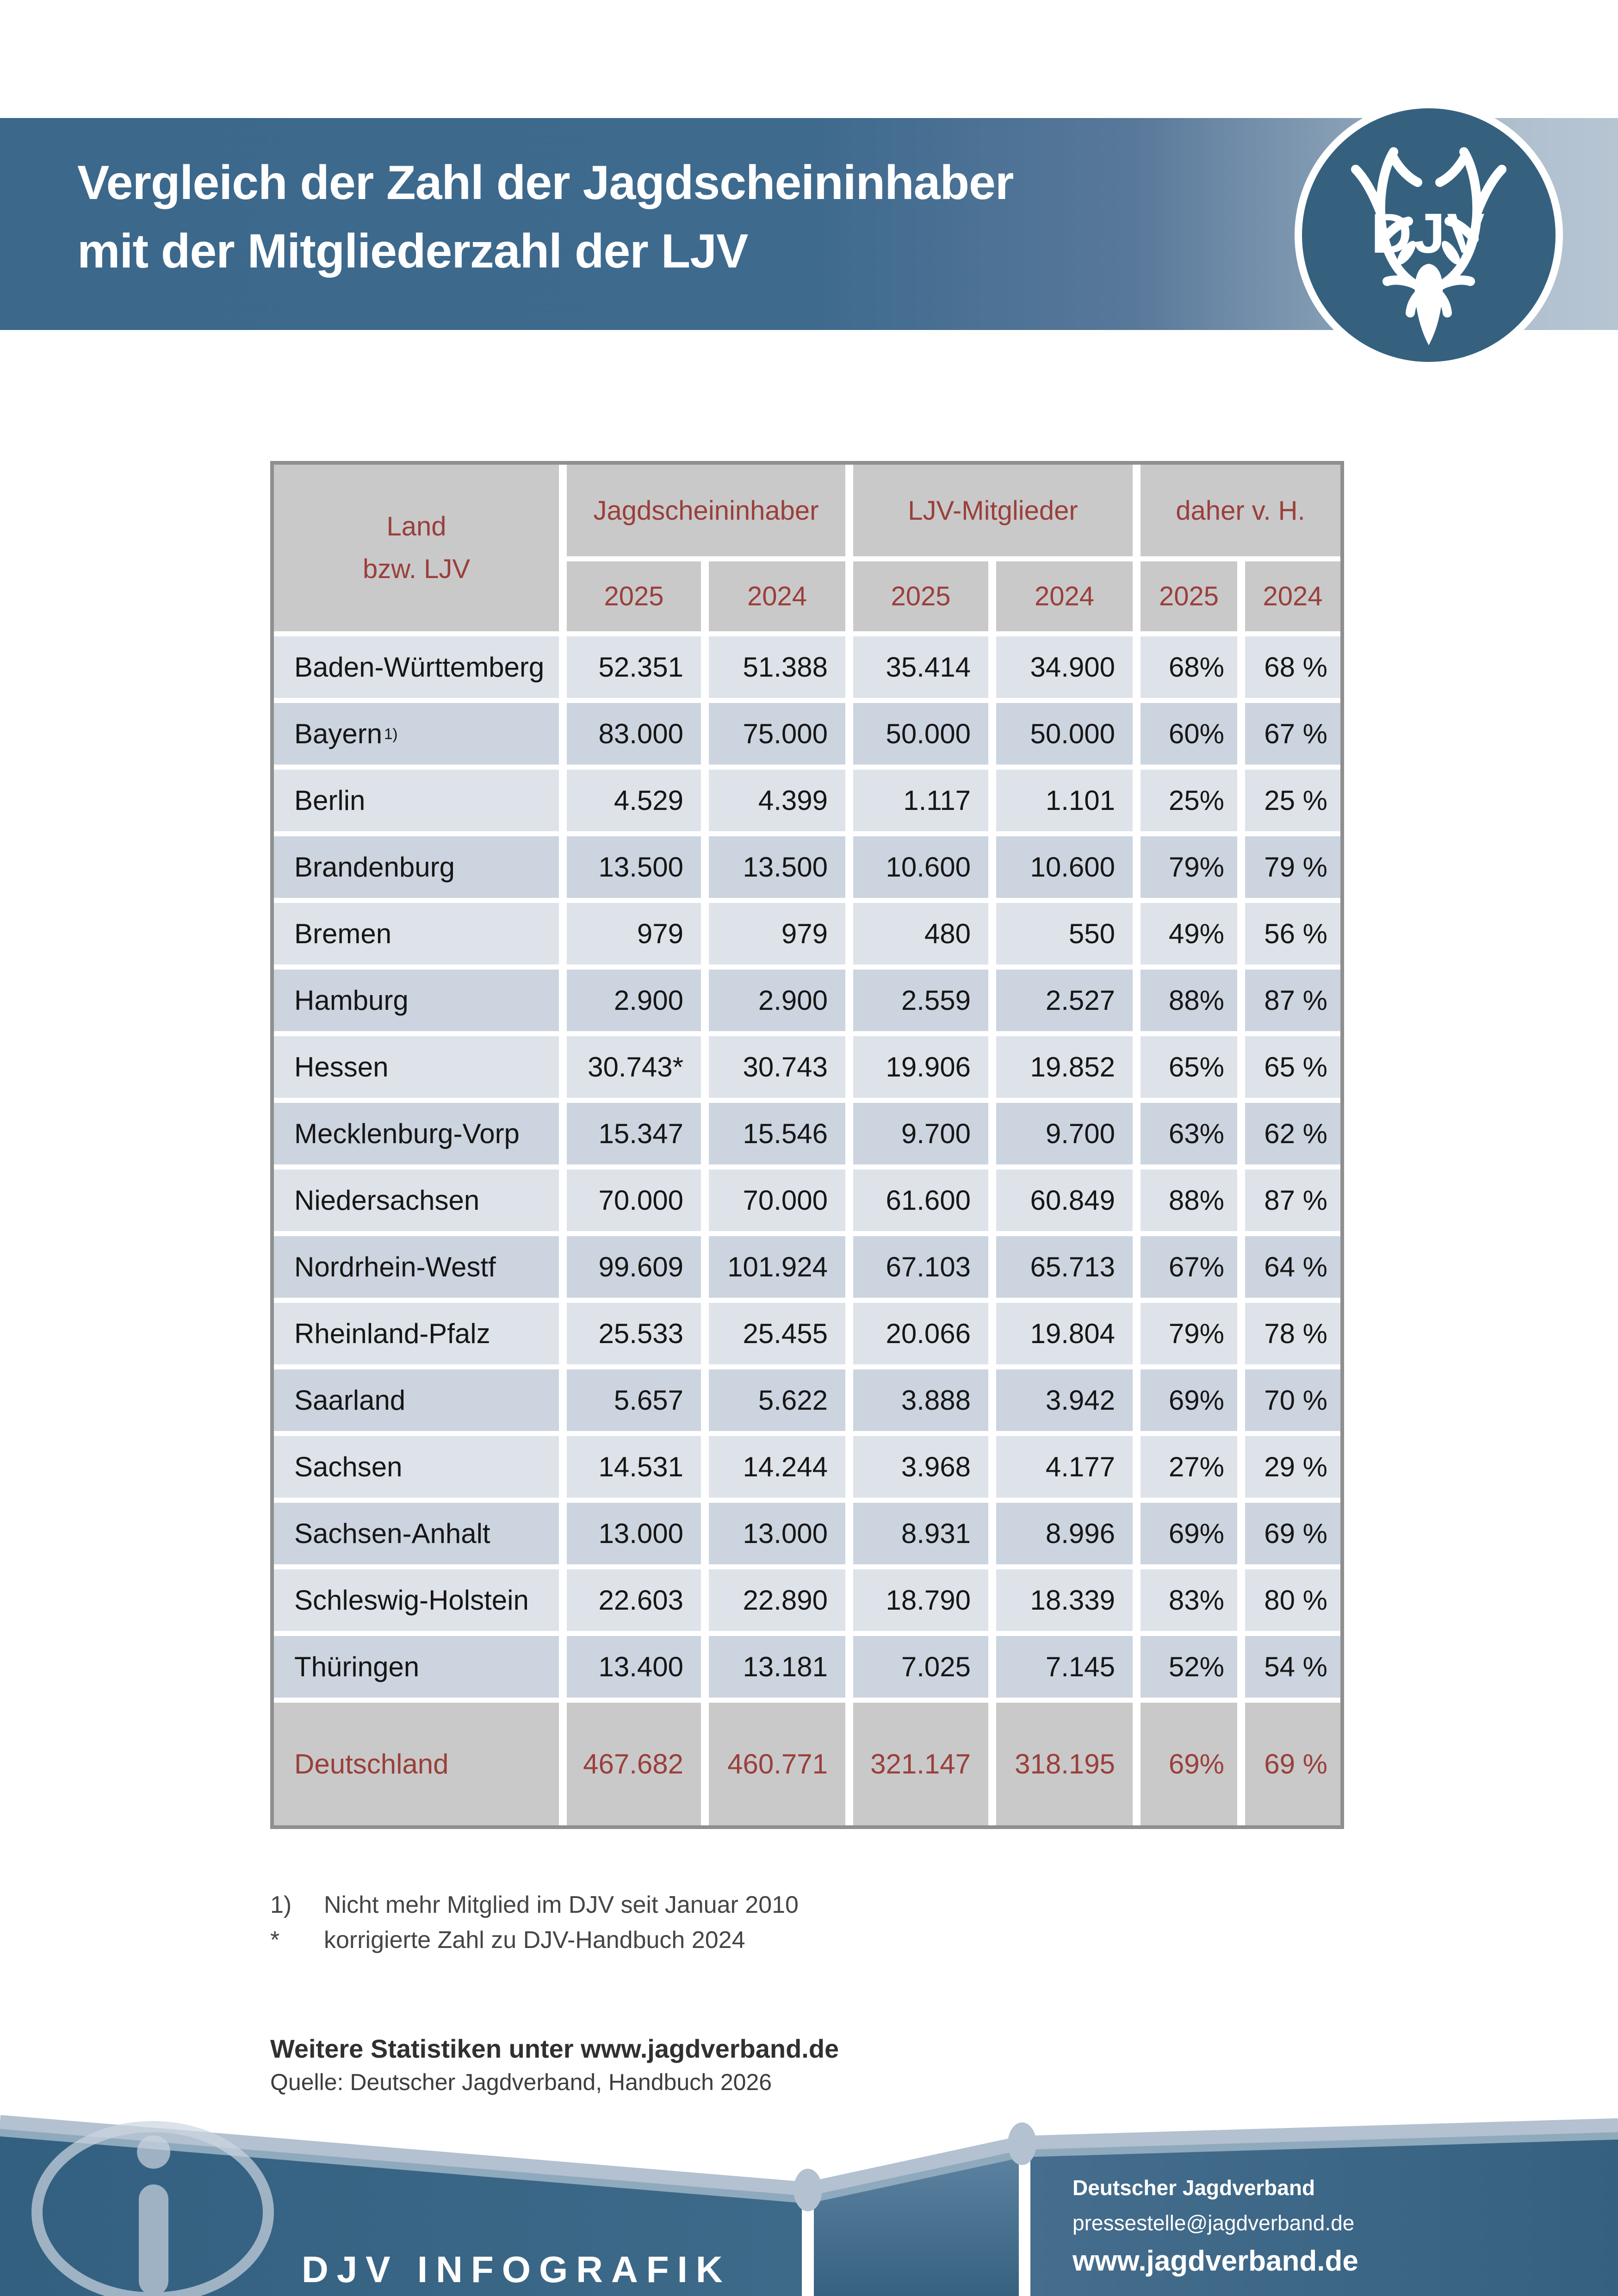  What do you see at coordinates (1189, 933) in the screenshot?
I see `table-cell: 49%` at bounding box center [1189, 933].